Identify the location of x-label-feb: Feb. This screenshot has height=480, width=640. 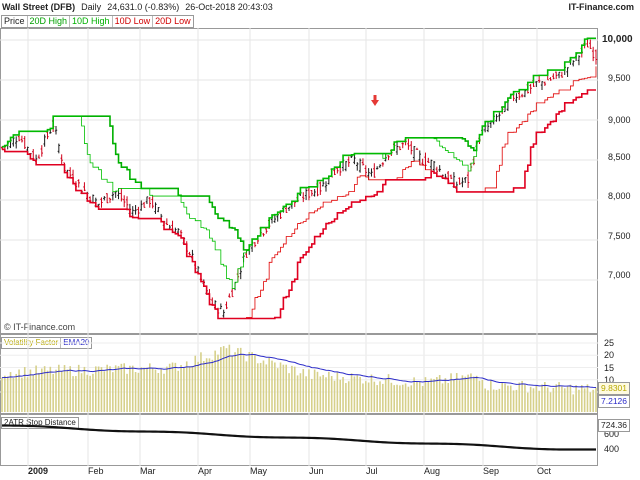
(96, 471).